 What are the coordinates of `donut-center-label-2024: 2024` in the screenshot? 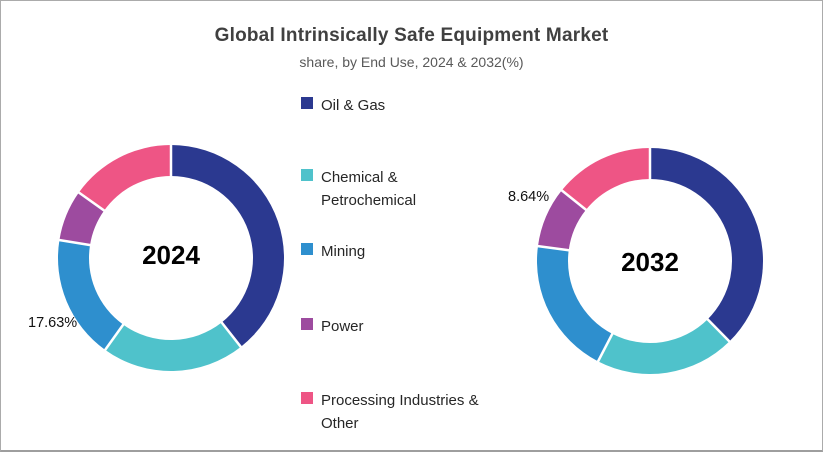 It's located at (171, 255).